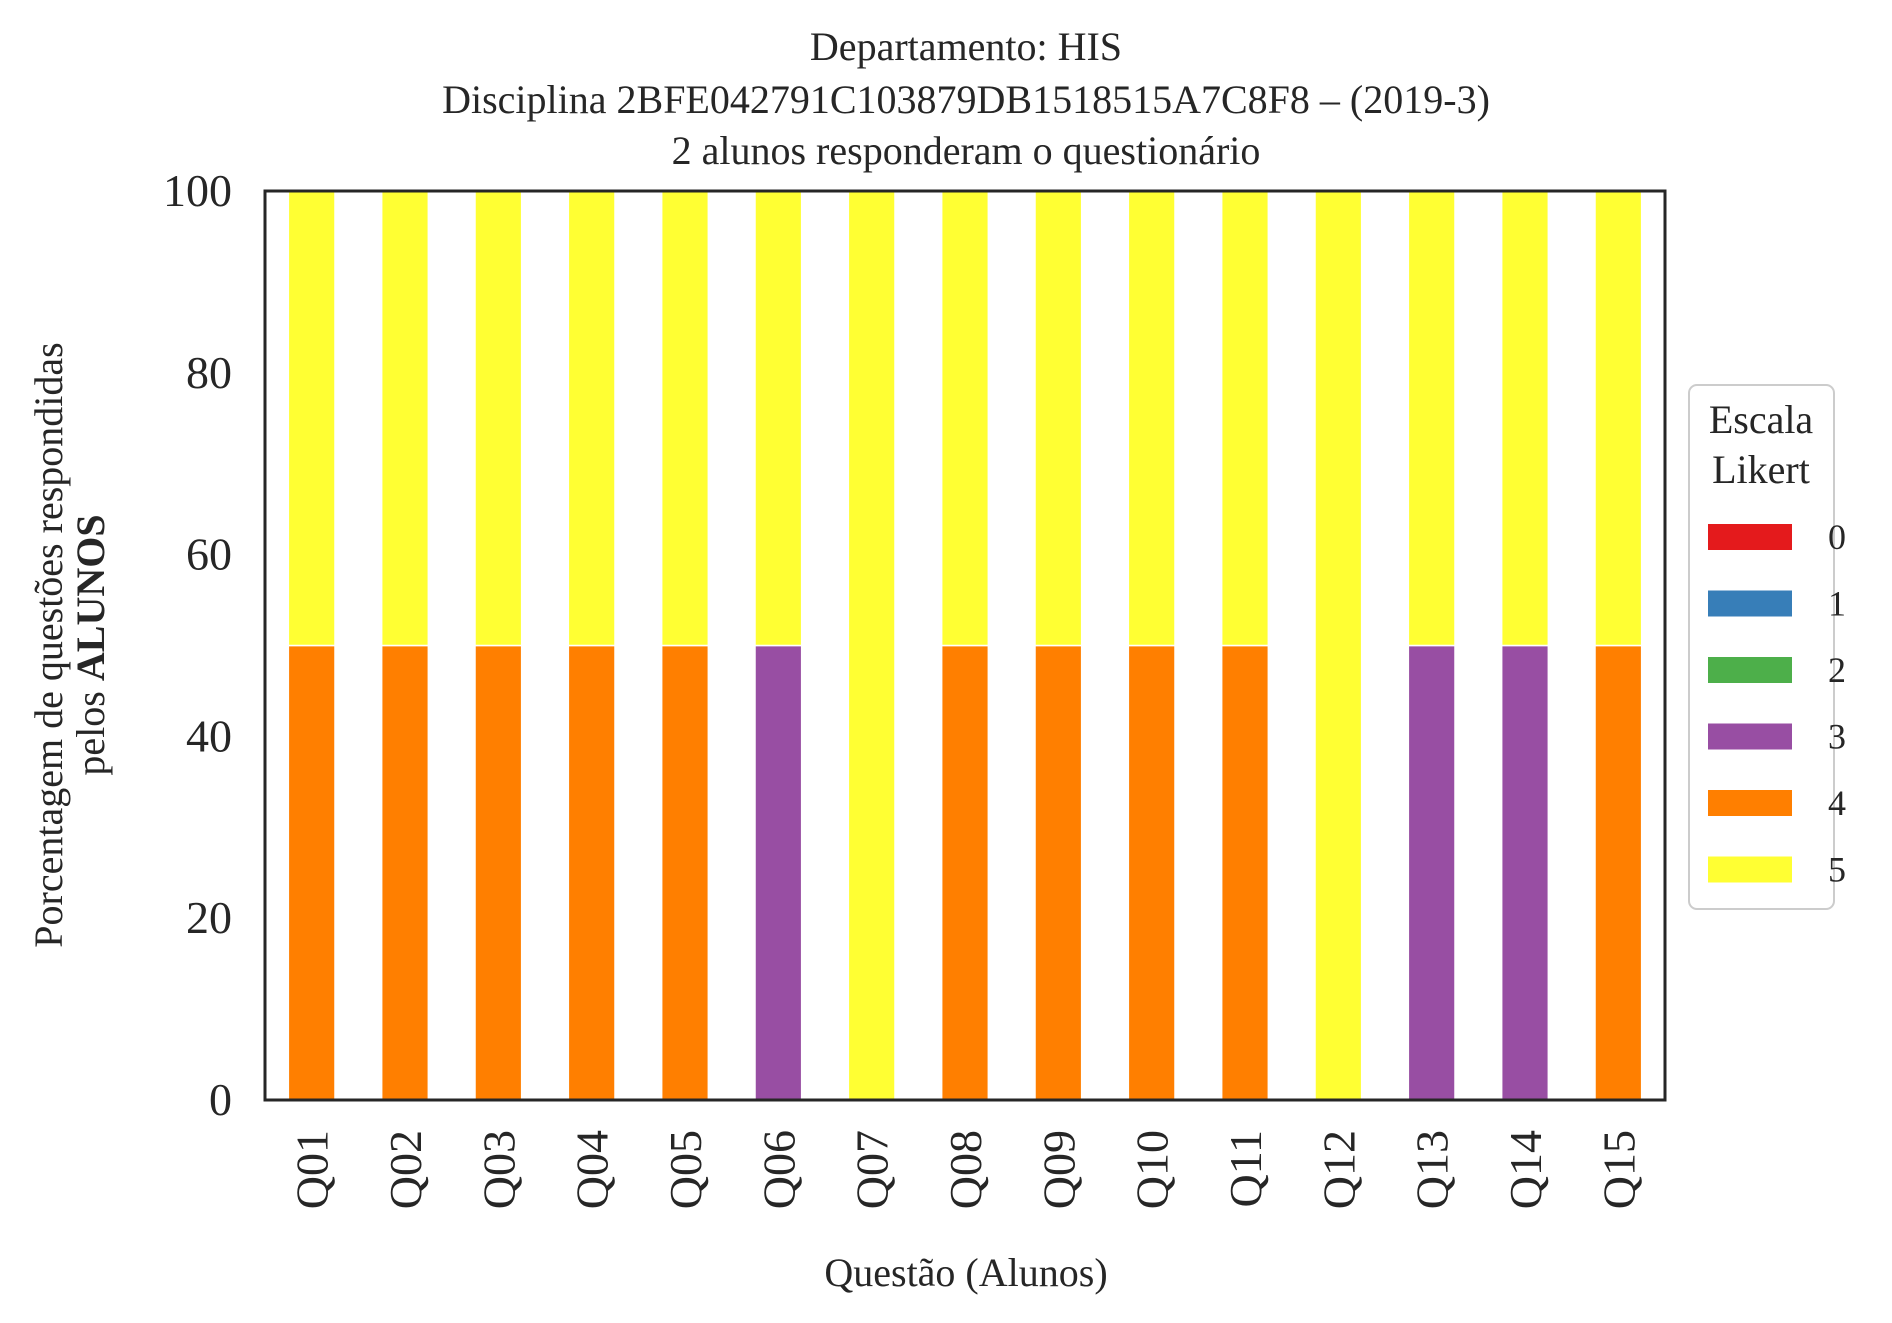 This screenshot has width=1892, height=1323. I want to click on y-tick-label-80: 80, so click(209, 372).